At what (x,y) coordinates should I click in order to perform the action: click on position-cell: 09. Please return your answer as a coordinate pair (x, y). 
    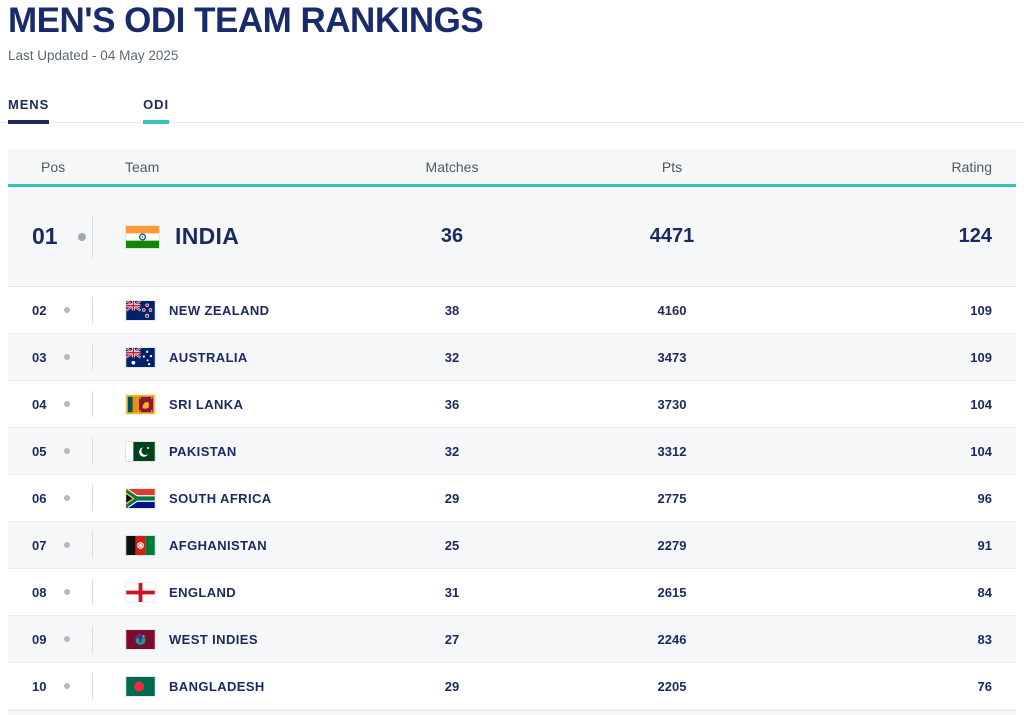
    Looking at the image, I should click on (62, 639).